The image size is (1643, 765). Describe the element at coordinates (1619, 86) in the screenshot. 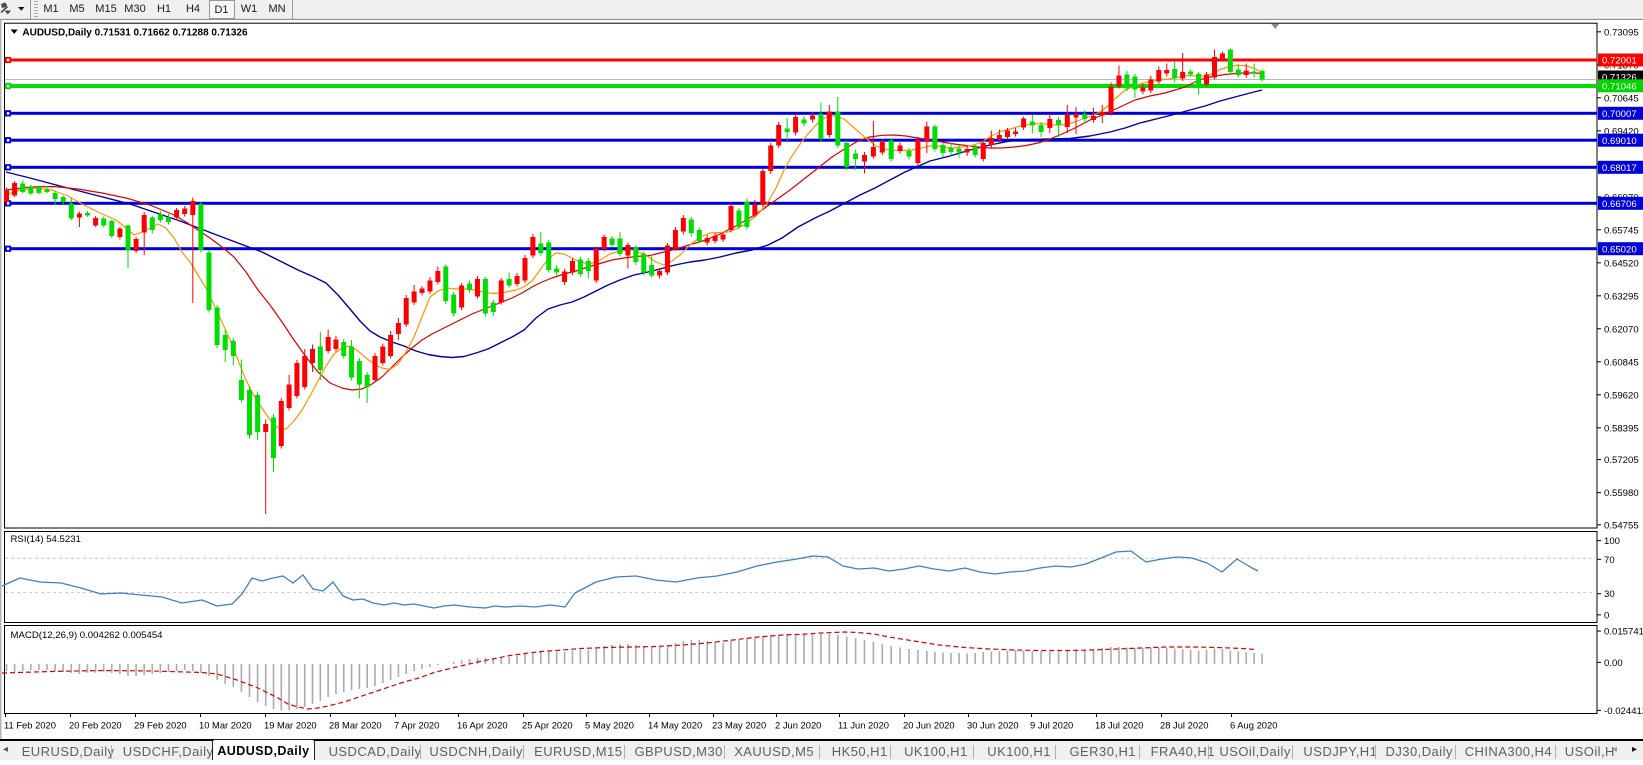

I see `svg-text: 0.71046` at that location.